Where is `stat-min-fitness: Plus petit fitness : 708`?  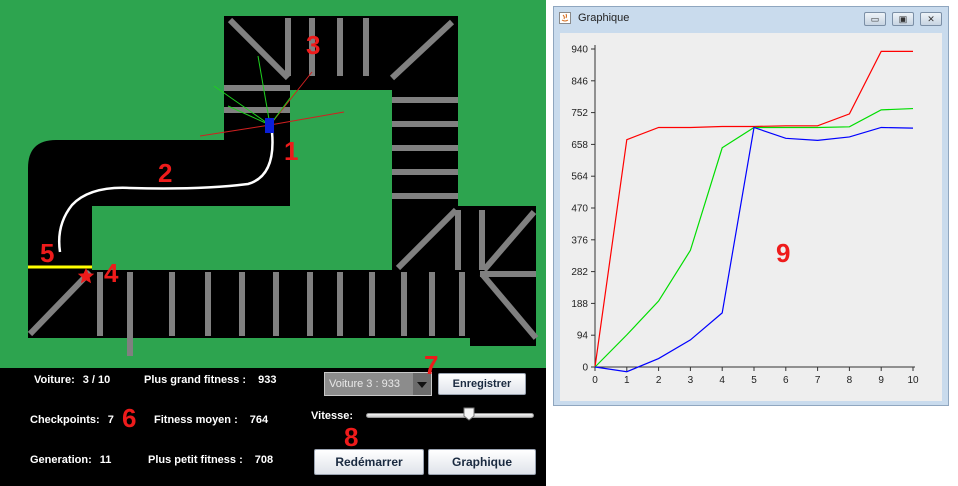 stat-min-fitness: Plus petit fitness : 708 is located at coordinates (210, 460).